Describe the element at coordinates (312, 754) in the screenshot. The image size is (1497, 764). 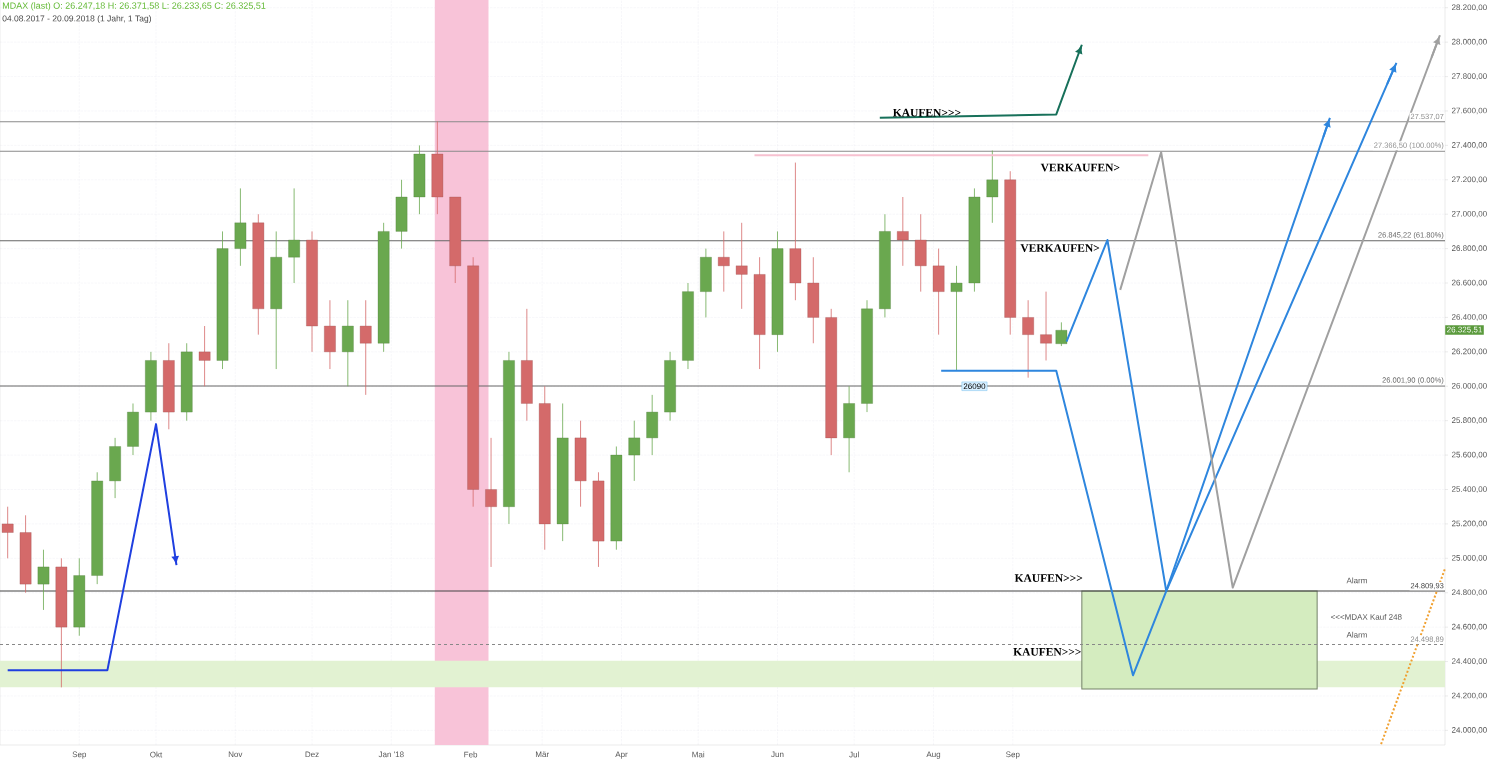
I see `x-tick-label: Dez` at that location.